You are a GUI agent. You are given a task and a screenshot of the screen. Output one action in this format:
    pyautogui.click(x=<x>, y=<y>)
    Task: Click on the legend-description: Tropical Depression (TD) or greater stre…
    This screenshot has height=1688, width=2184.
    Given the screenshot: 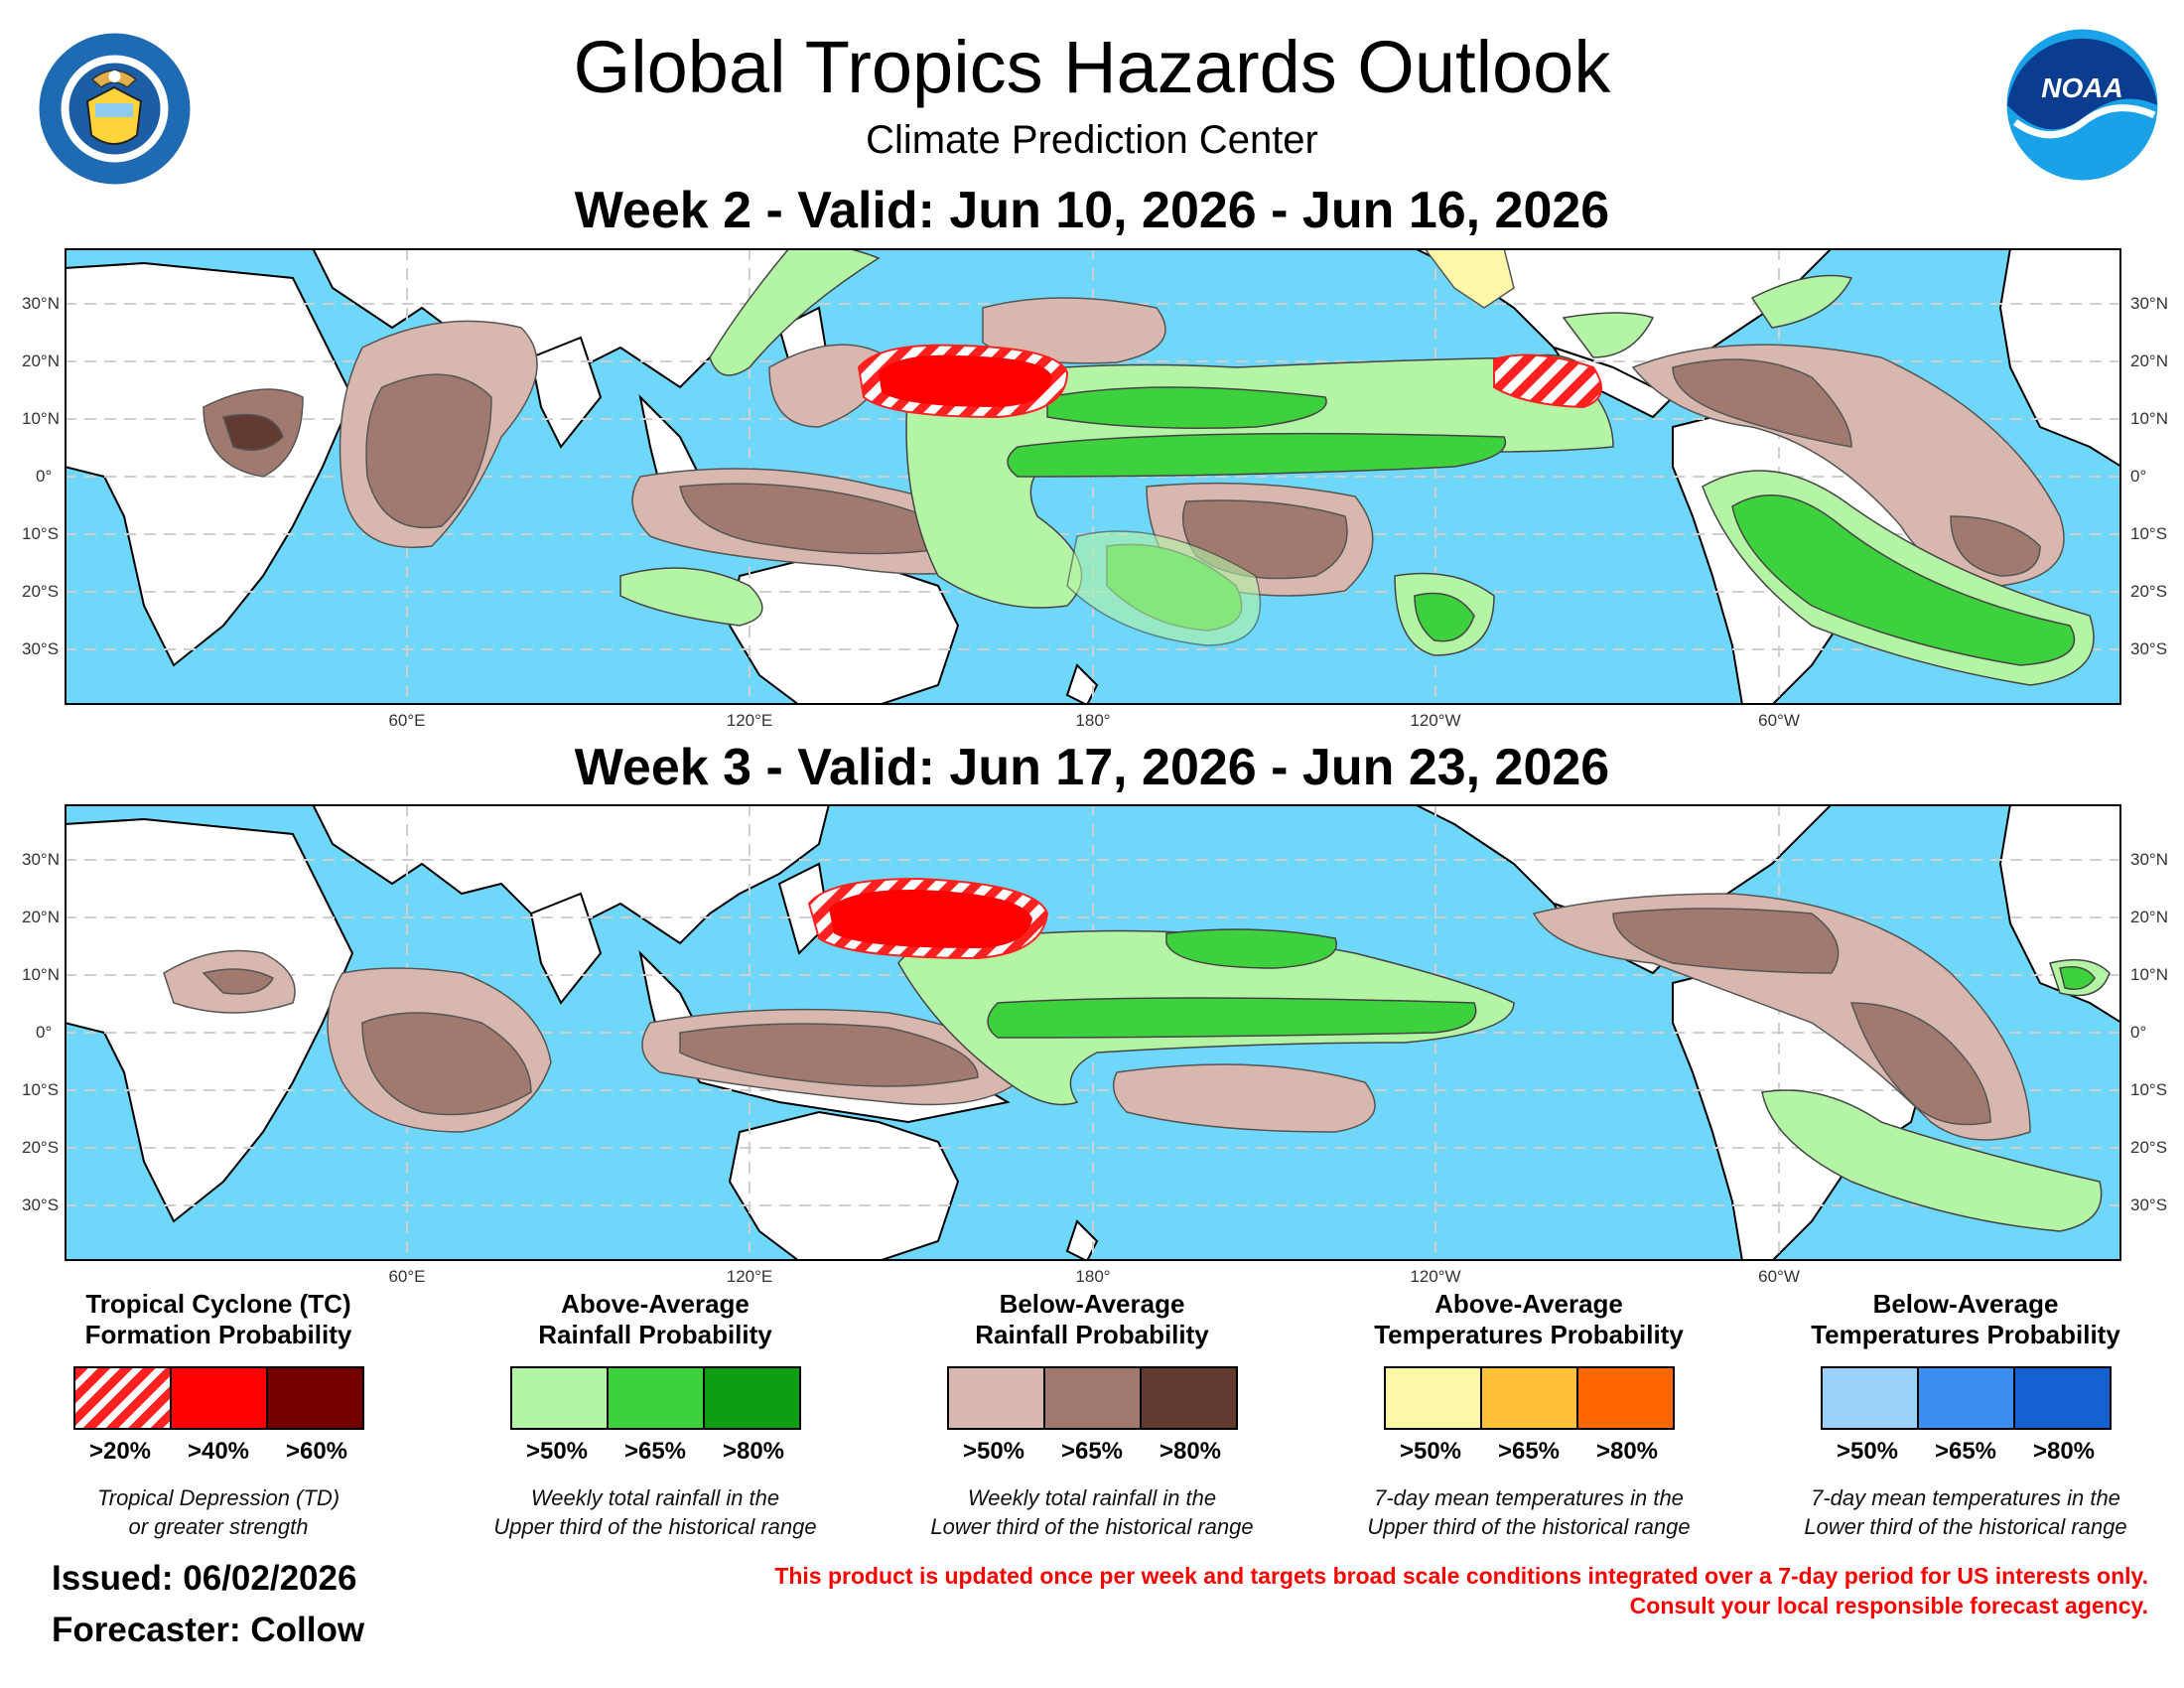 What is the action you would take?
    pyautogui.click(x=218, y=1512)
    